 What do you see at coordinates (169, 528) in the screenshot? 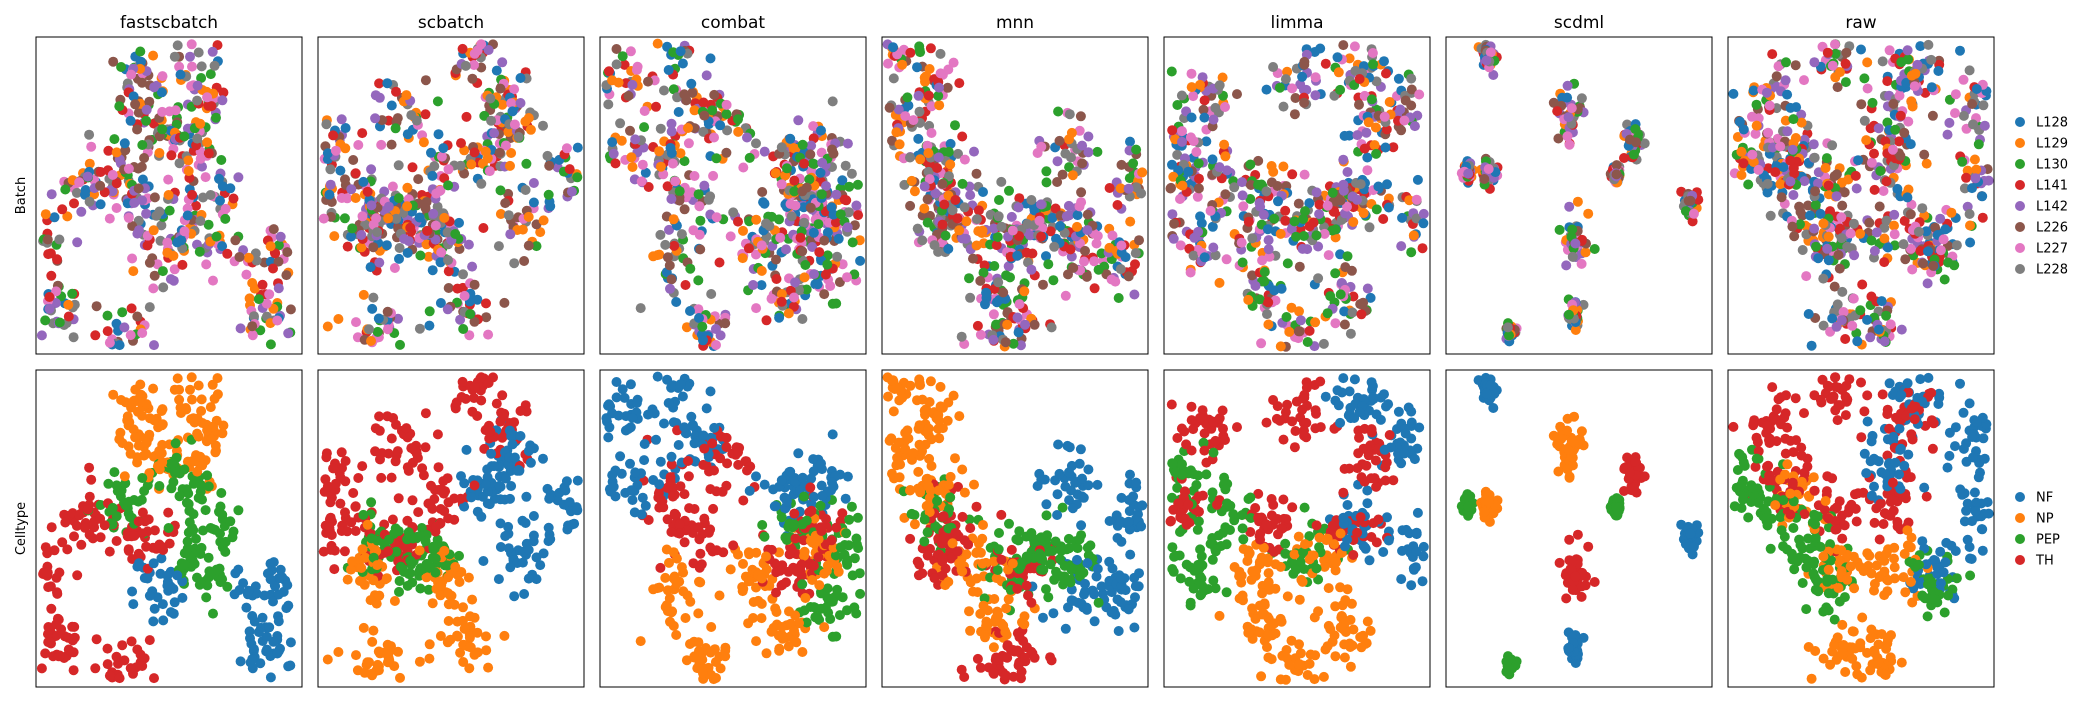
I see `panel-frame` at bounding box center [169, 528].